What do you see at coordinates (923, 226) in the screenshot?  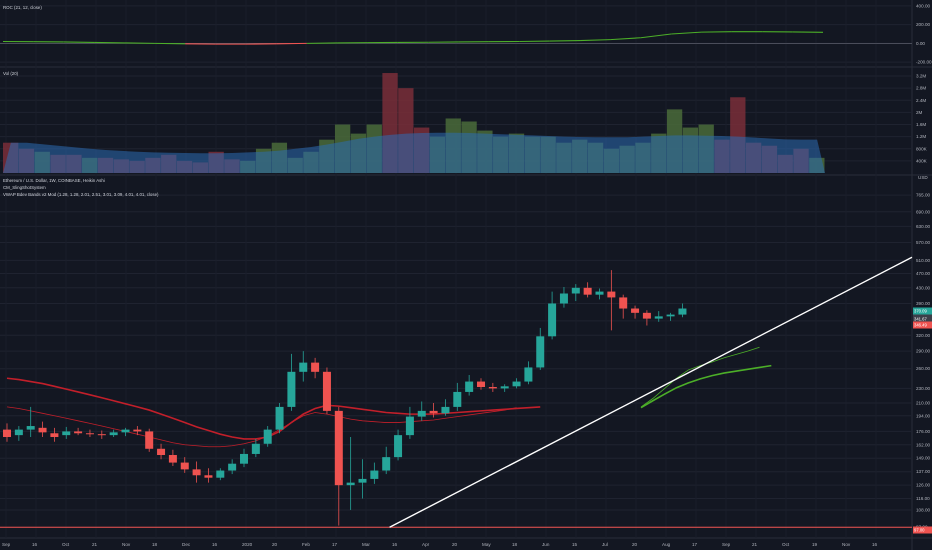 I see `price-axis-label: 630.00` at bounding box center [923, 226].